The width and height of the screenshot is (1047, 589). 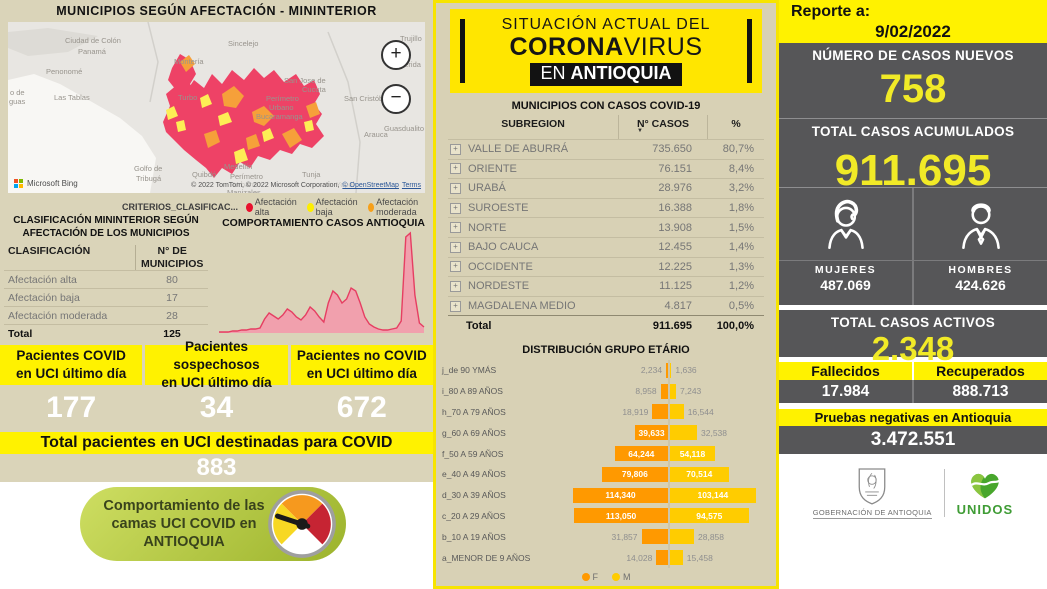 I want to click on subregion-name: NORDESTE, so click(x=499, y=286).